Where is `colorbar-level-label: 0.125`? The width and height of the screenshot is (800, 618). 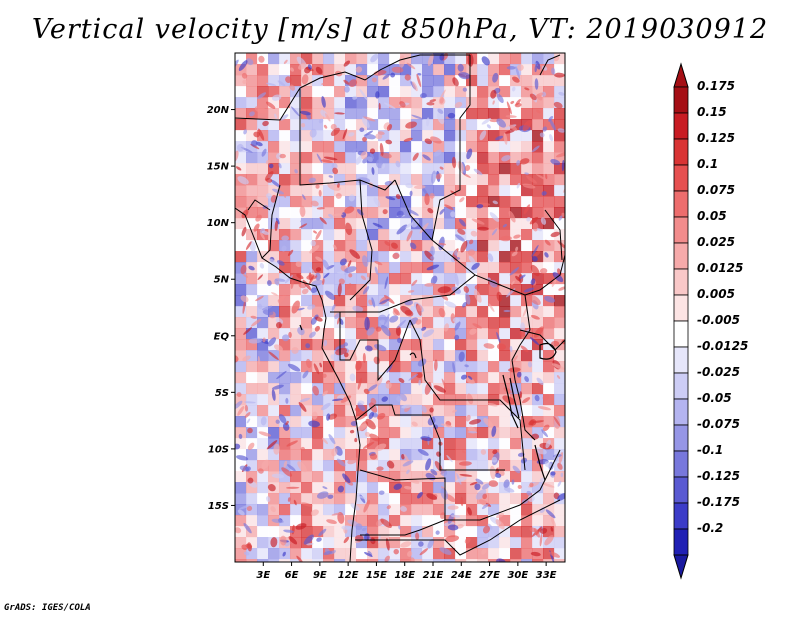 colorbar-level-label: 0.125 is located at coordinates (716, 138).